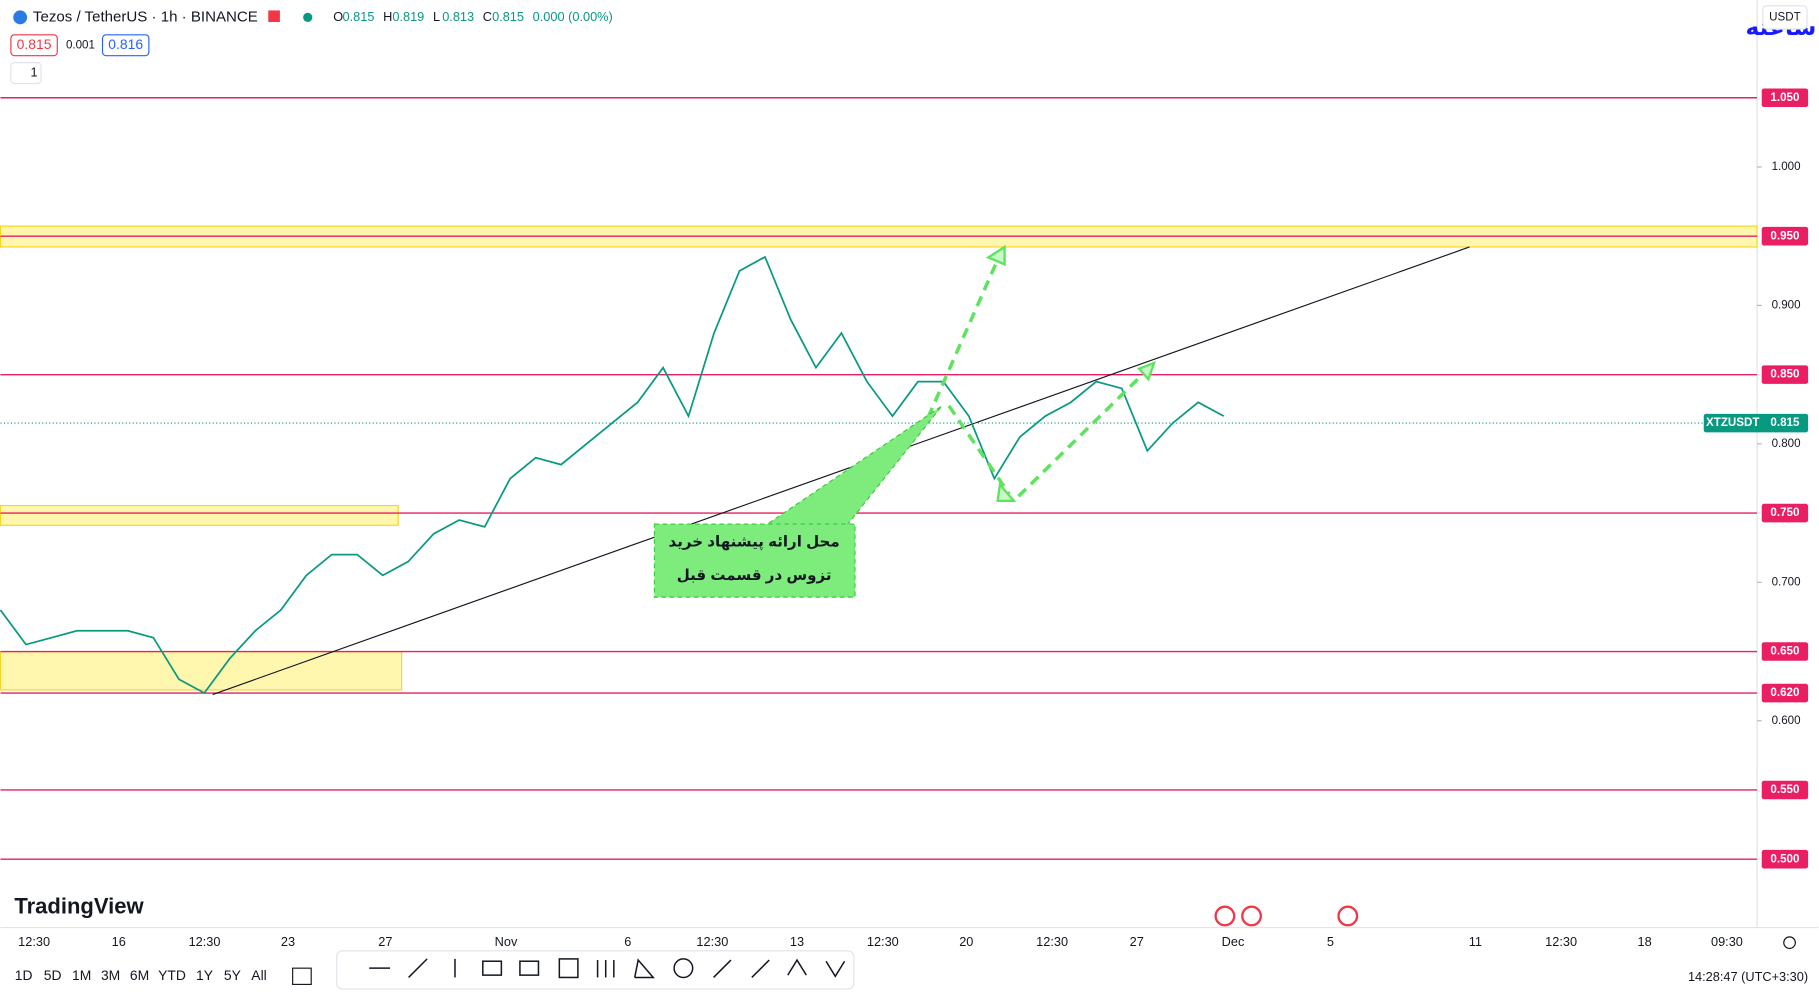 The image size is (1819, 996). I want to click on ohlc-item: 0.813, so click(458, 16).